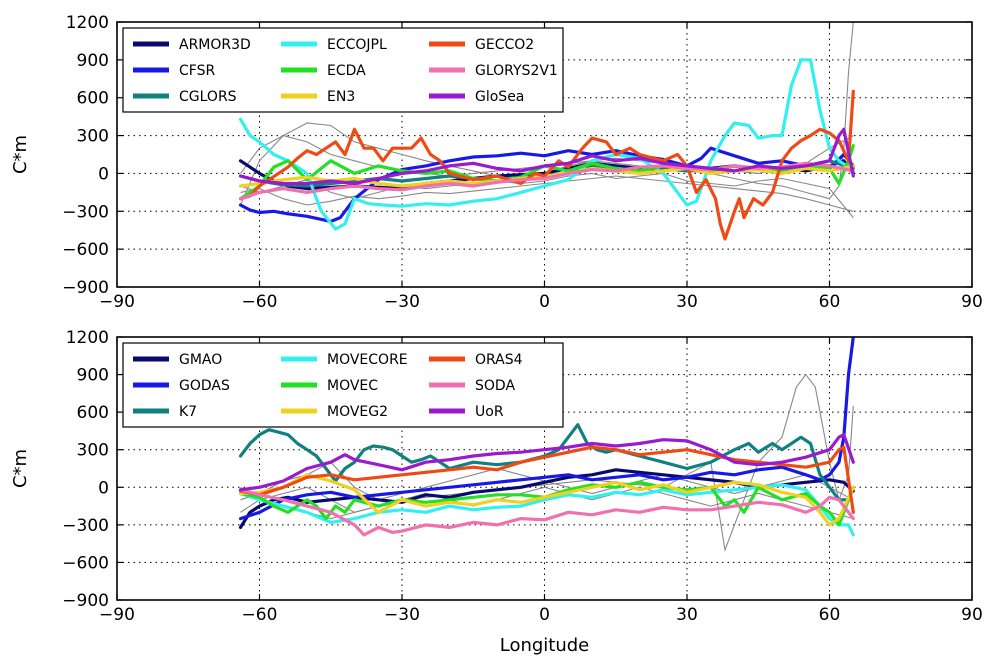  What do you see at coordinates (177, 360) in the screenshot?
I see `legend-item: GMAO` at bounding box center [177, 360].